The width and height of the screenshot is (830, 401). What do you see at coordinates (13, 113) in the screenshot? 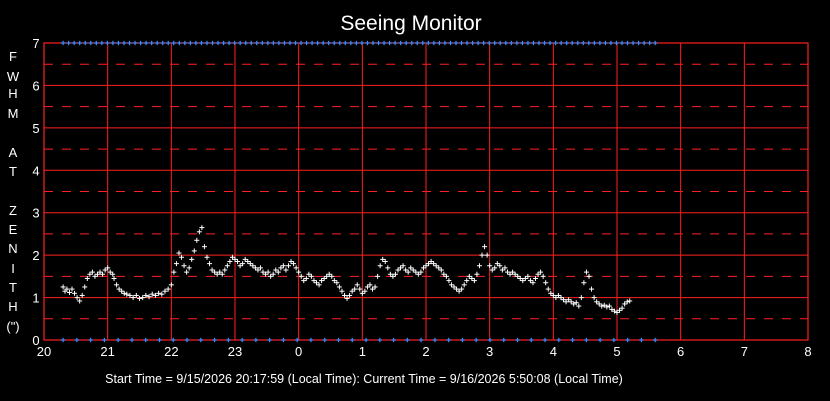
I see `y-axis-label-letter: M` at bounding box center [13, 113].